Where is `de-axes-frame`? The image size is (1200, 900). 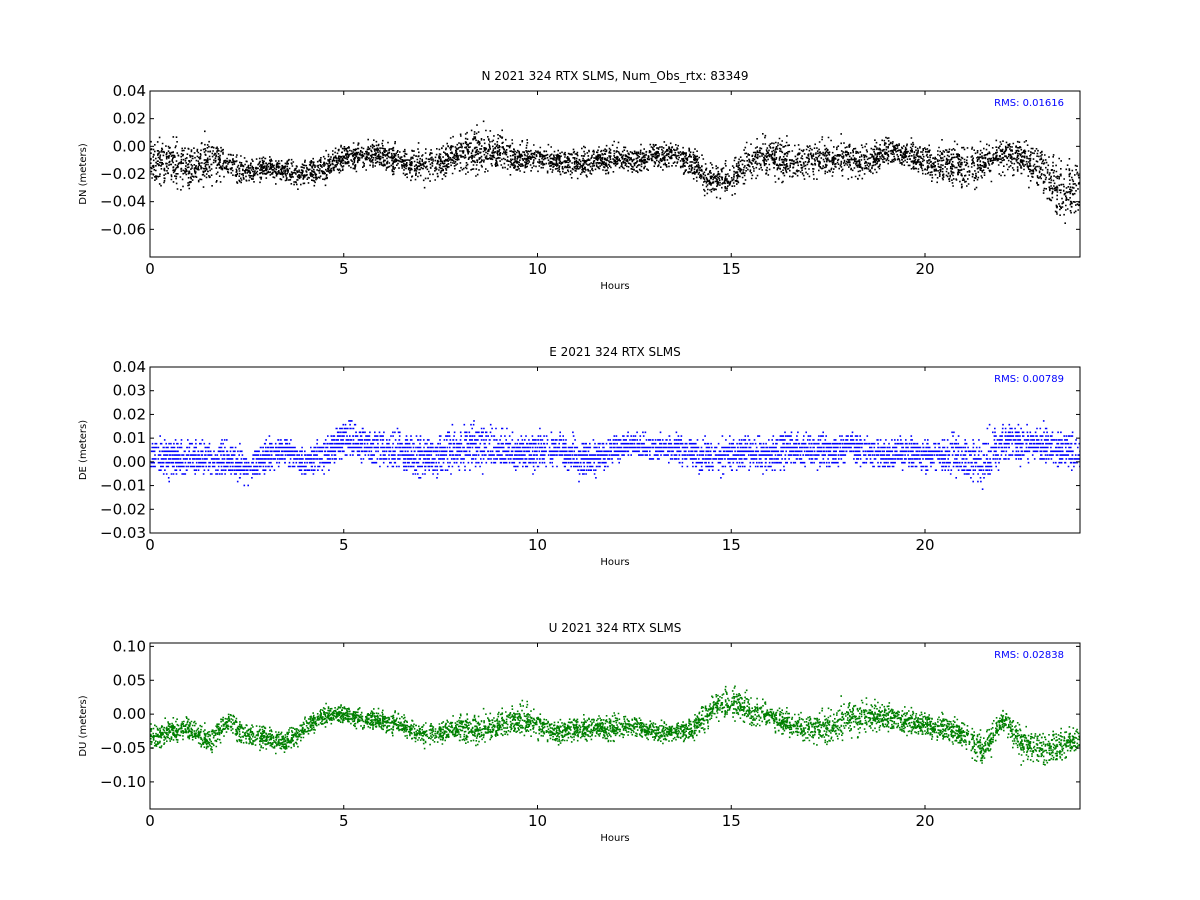
de-axes-frame is located at coordinates (615, 450).